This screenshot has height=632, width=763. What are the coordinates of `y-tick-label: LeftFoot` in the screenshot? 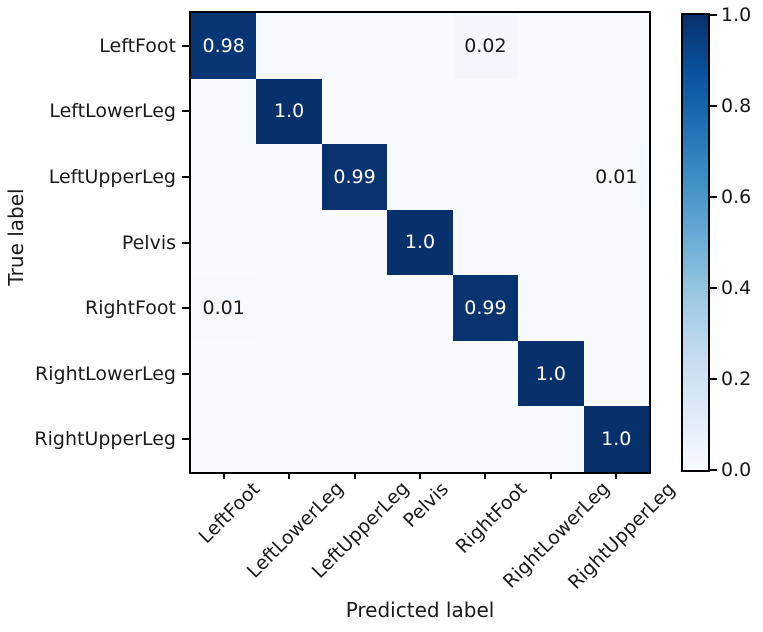 It's located at (137, 45).